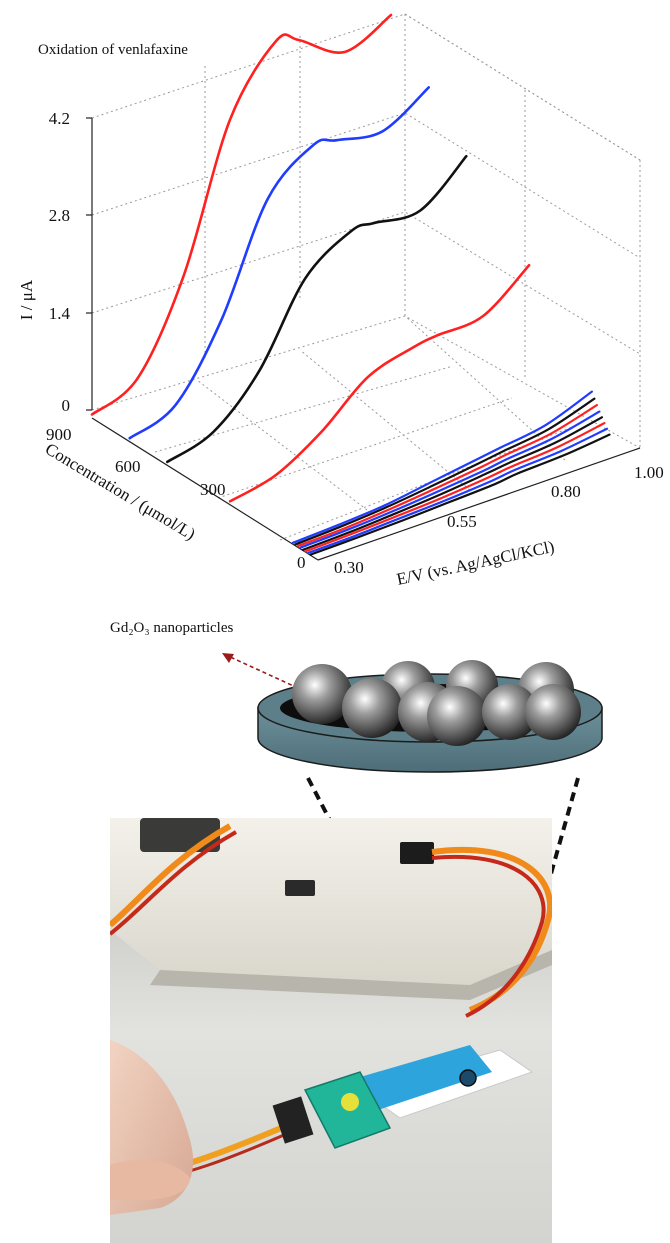 This screenshot has height=1243, width=670. What do you see at coordinates (171, 875) in the screenshot?
I see `cable-orange-left` at bounding box center [171, 875].